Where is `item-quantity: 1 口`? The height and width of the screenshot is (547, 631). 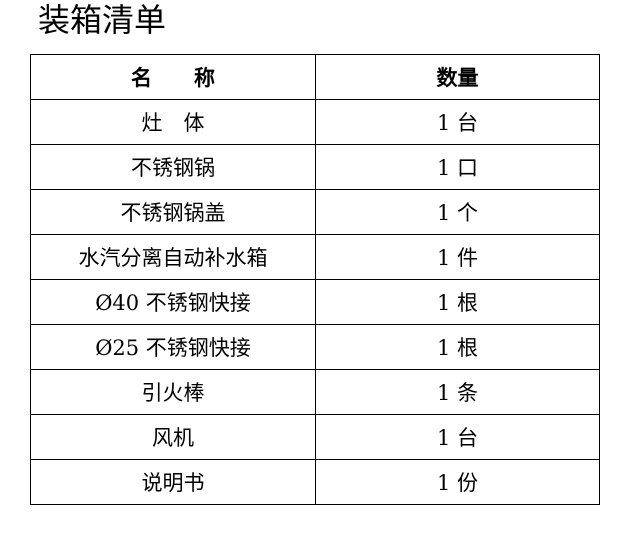 item-quantity: 1 口 is located at coordinates (457, 167).